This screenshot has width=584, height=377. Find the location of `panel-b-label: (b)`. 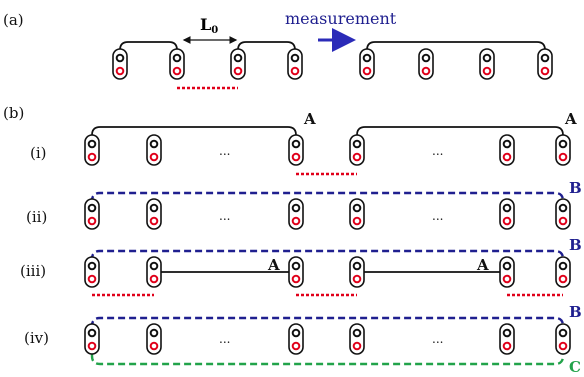

panel-b-label: (b) is located at coordinates (13, 113).